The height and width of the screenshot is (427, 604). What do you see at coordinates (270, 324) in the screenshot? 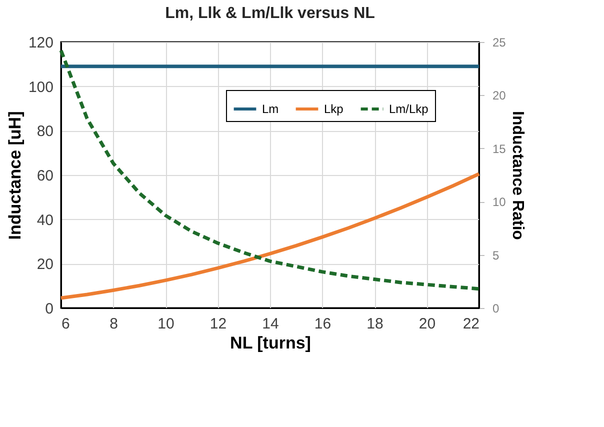
I see `x-tick-label: 14` at bounding box center [270, 324].